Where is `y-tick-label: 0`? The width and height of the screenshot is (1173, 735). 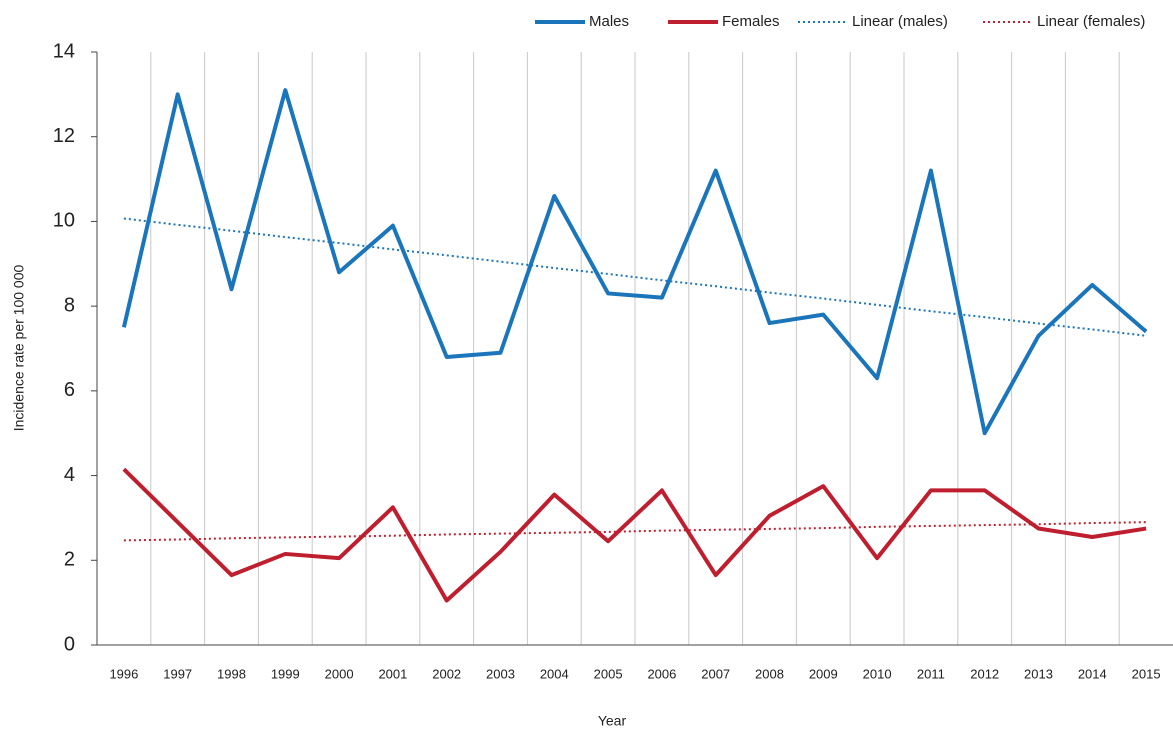
y-tick-label: 0 is located at coordinates (69, 644).